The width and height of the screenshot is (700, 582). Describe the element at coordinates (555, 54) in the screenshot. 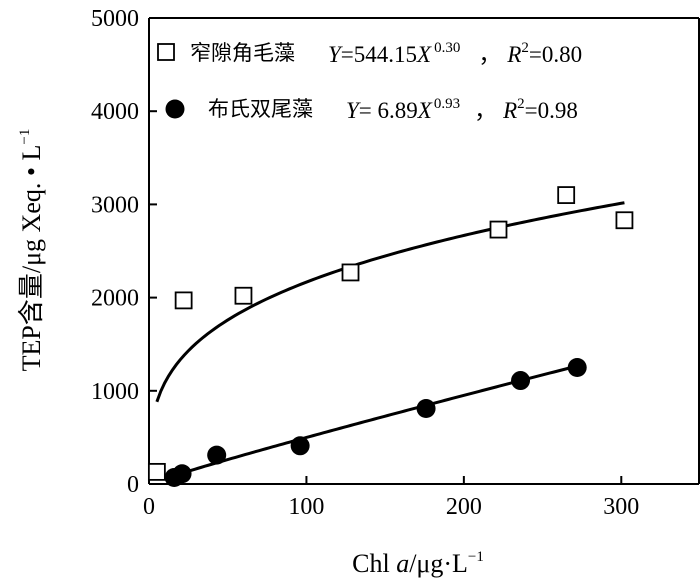

I see `eq1-r-value: =0.80` at that location.